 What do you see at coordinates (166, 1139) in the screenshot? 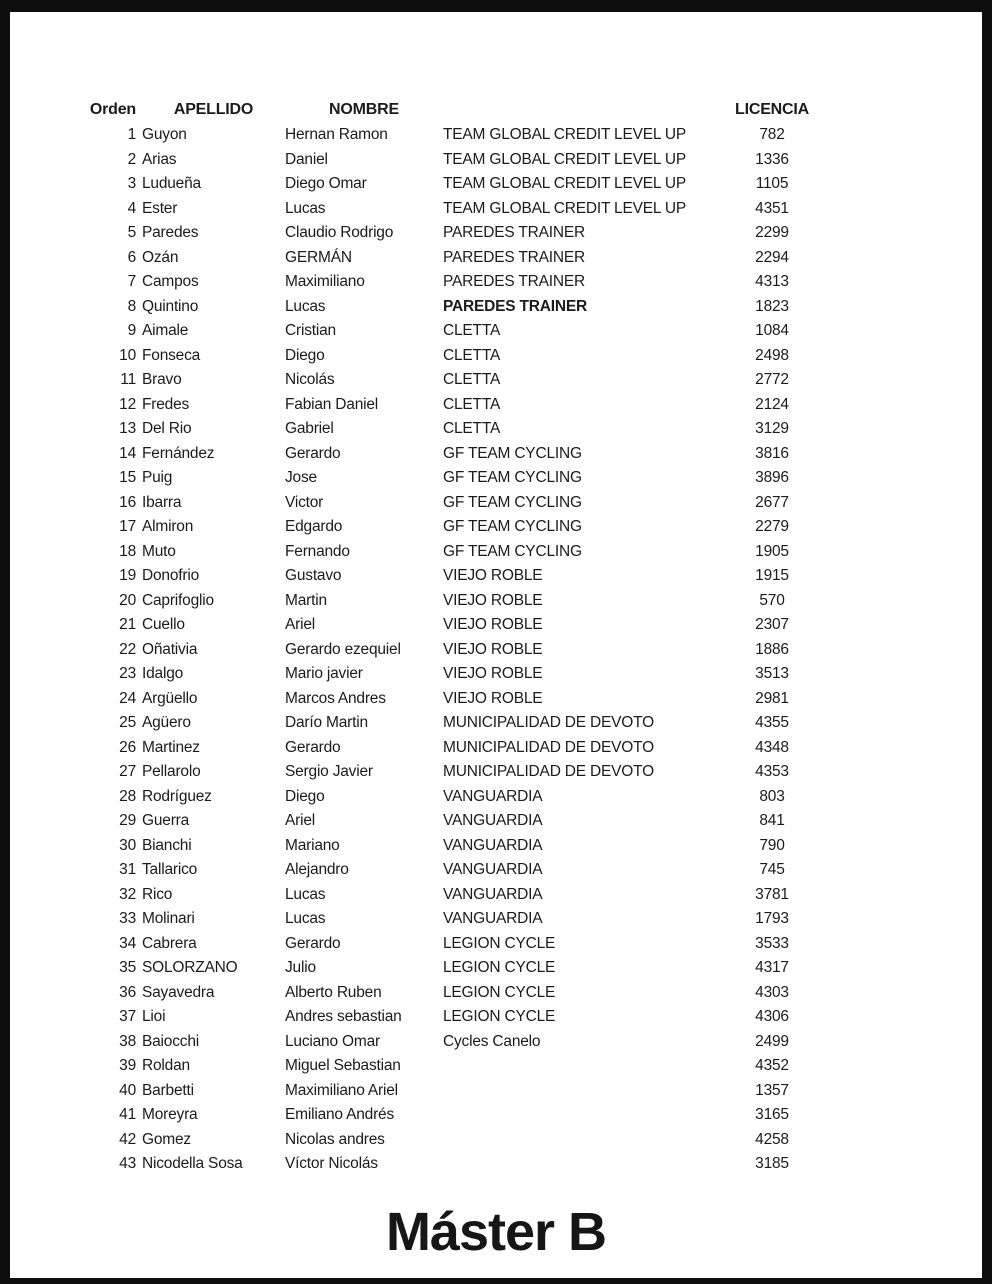
I see `cell-apellido: Gomez` at bounding box center [166, 1139].